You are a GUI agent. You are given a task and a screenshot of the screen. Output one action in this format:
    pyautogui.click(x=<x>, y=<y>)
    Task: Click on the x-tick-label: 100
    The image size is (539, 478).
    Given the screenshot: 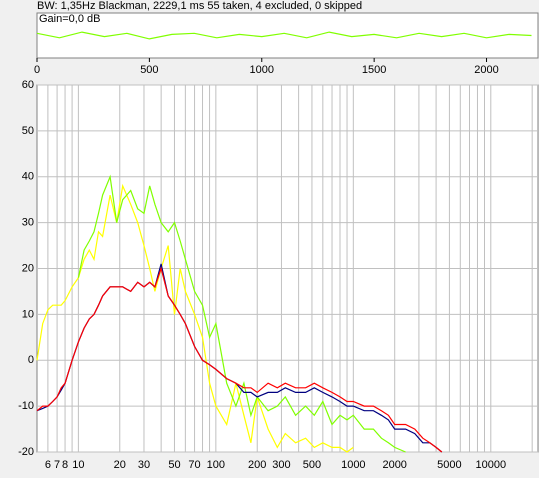 What is the action you would take?
    pyautogui.click(x=216, y=465)
    